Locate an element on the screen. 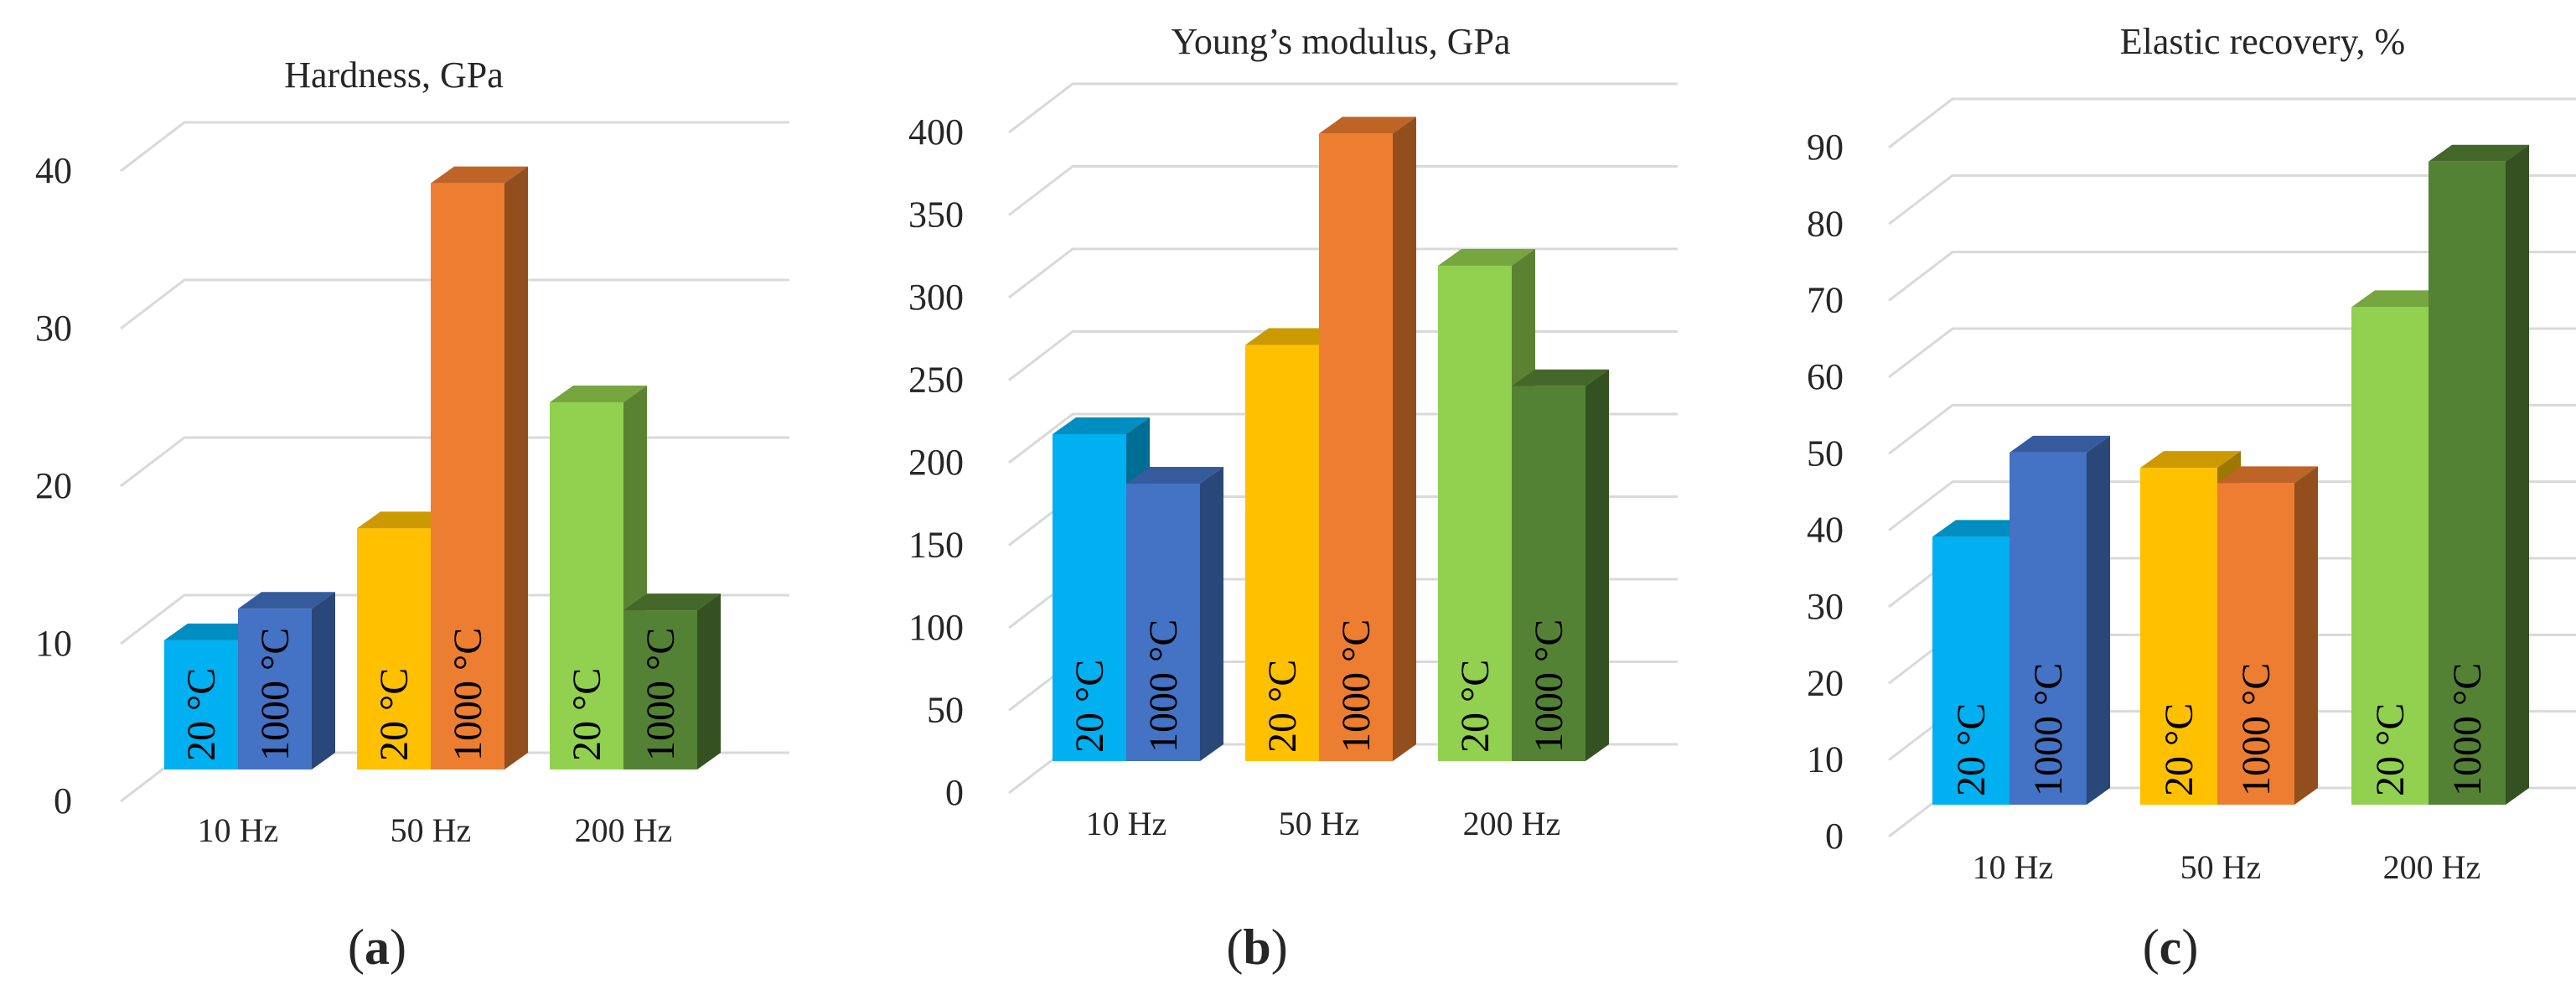 The image size is (2576, 1000). y-tick-label: 80 is located at coordinates (1825, 224).